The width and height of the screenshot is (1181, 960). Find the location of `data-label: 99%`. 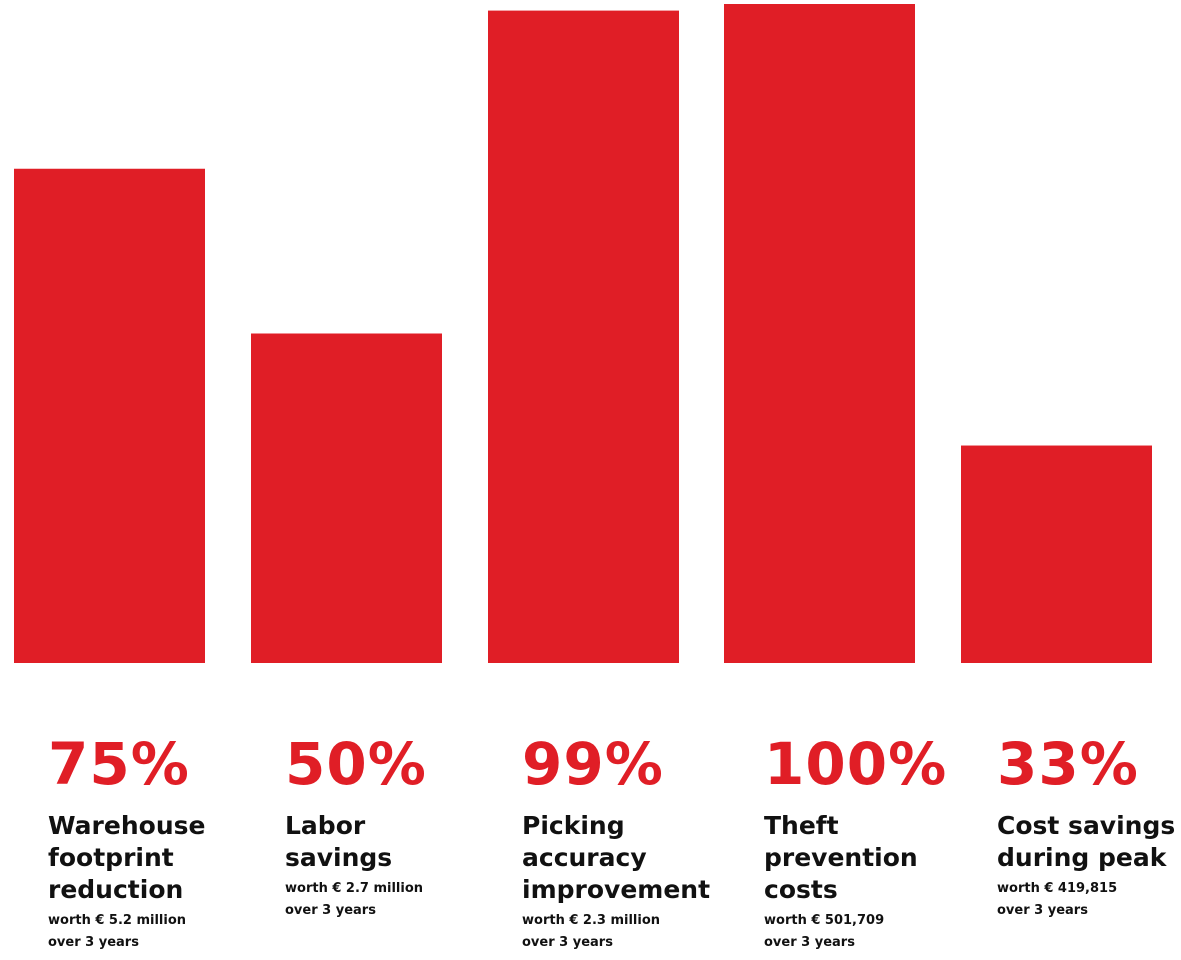

data-label: 99% is located at coordinates (593, 764).